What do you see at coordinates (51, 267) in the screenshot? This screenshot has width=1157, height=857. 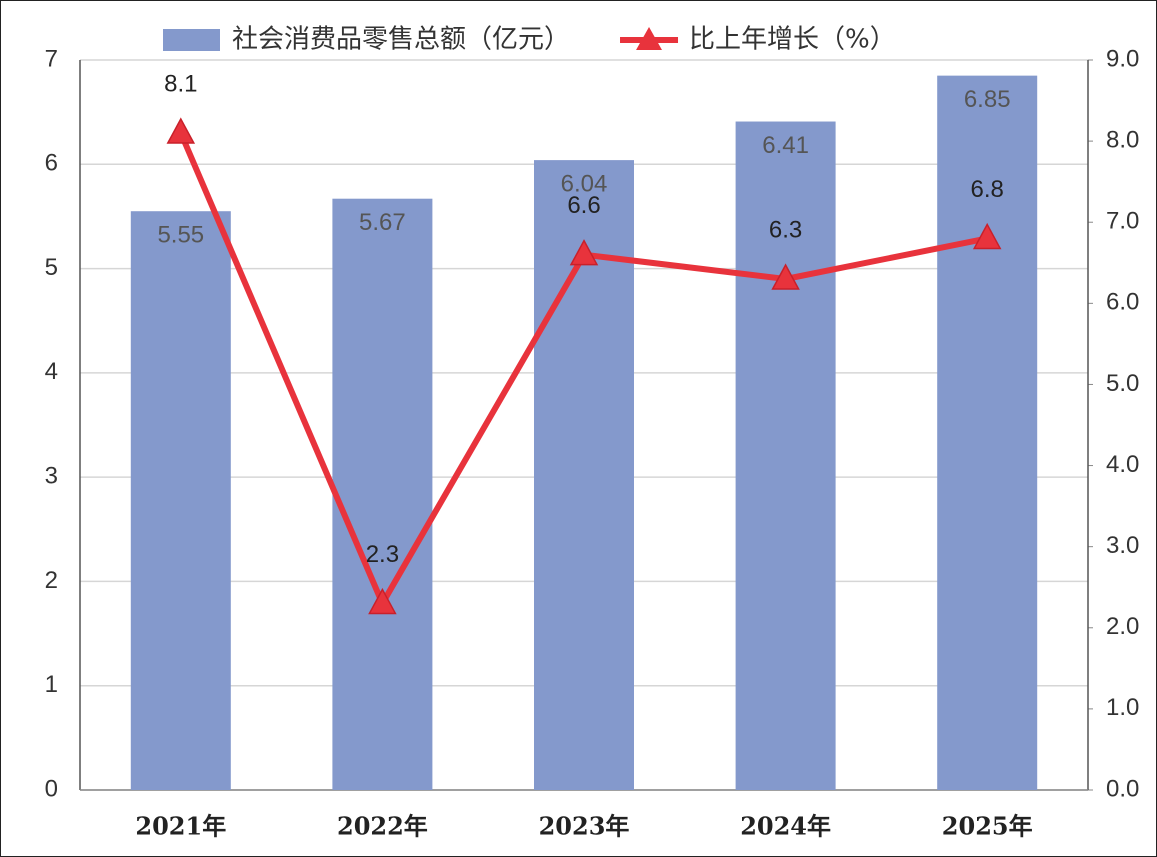 I see `y-tick-label: 5` at bounding box center [51, 267].